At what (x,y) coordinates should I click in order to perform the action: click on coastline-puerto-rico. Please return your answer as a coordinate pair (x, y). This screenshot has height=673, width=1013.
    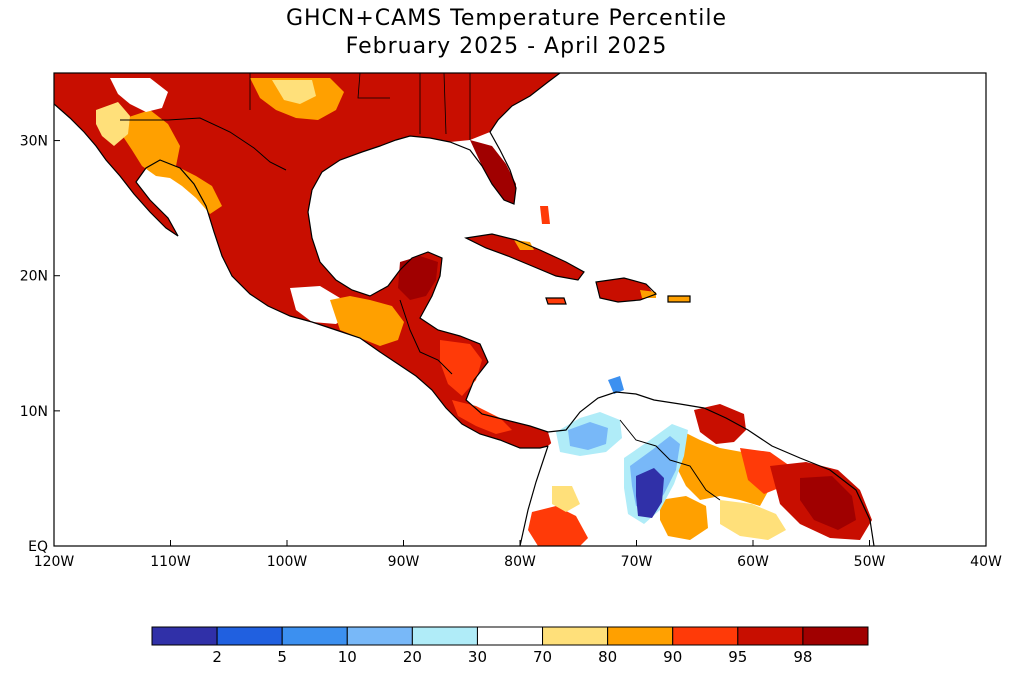
    Looking at the image, I should click on (679, 299).